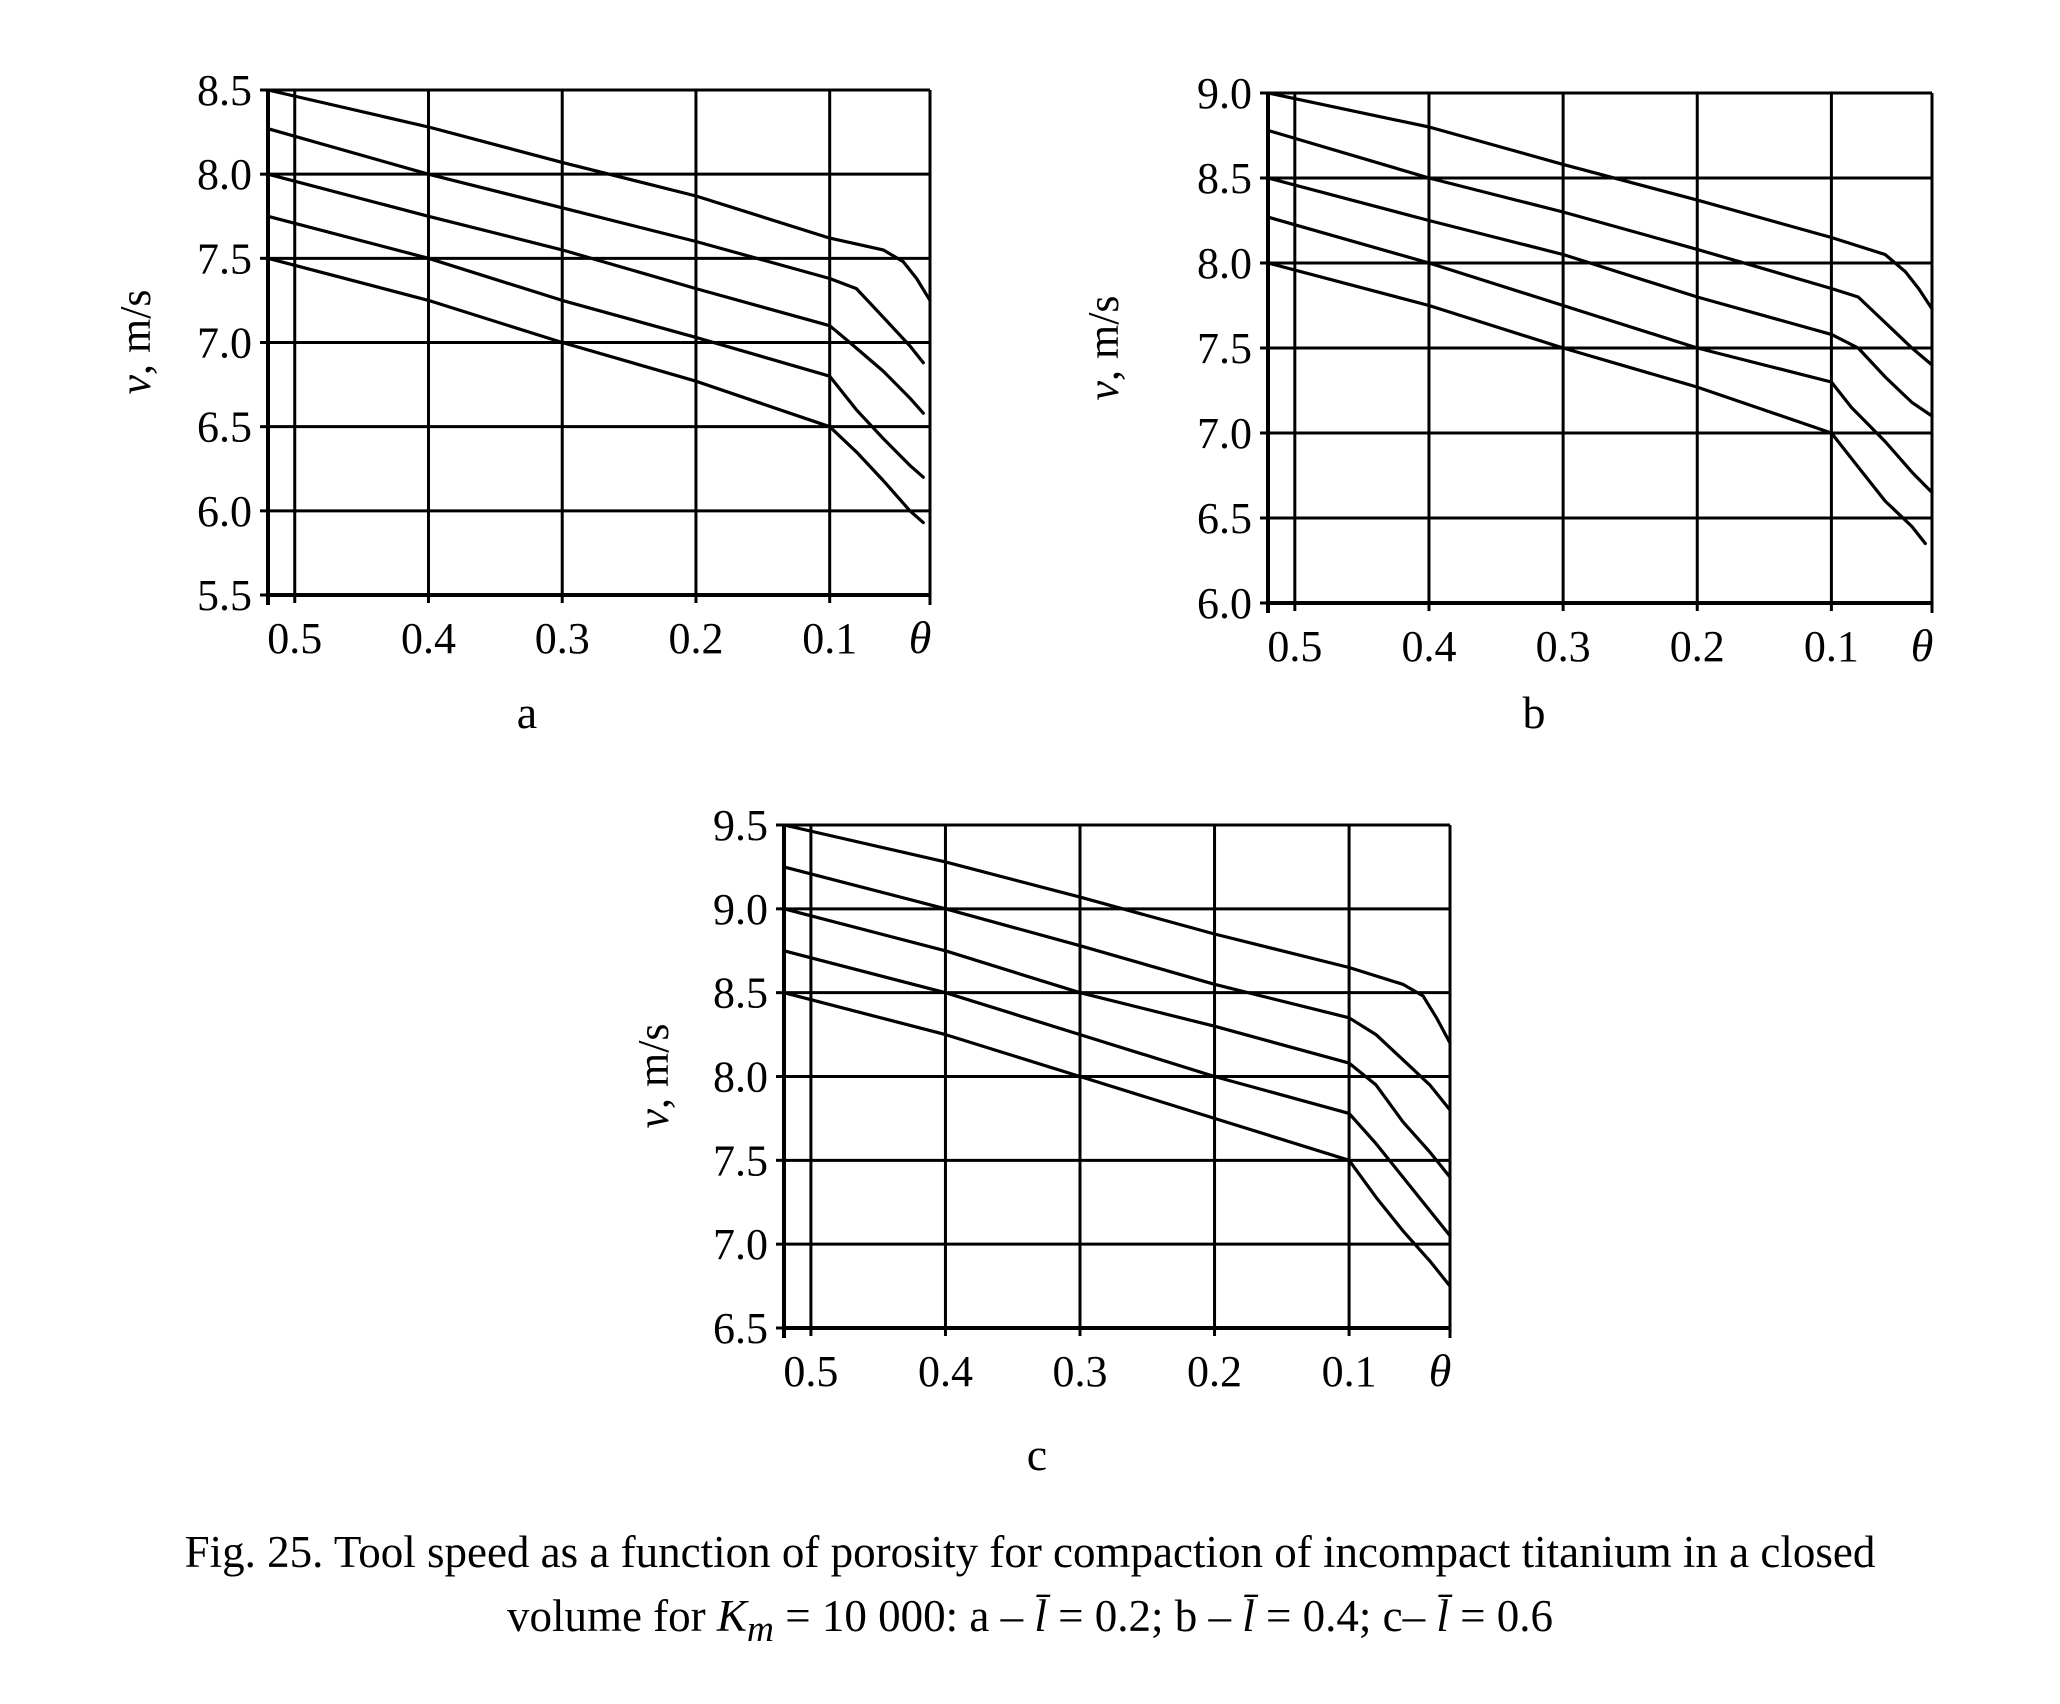 The image size is (2060, 1704). Describe the element at coordinates (1442, 1616) in the screenshot. I see `l-symbol-c: l̄` at that location.